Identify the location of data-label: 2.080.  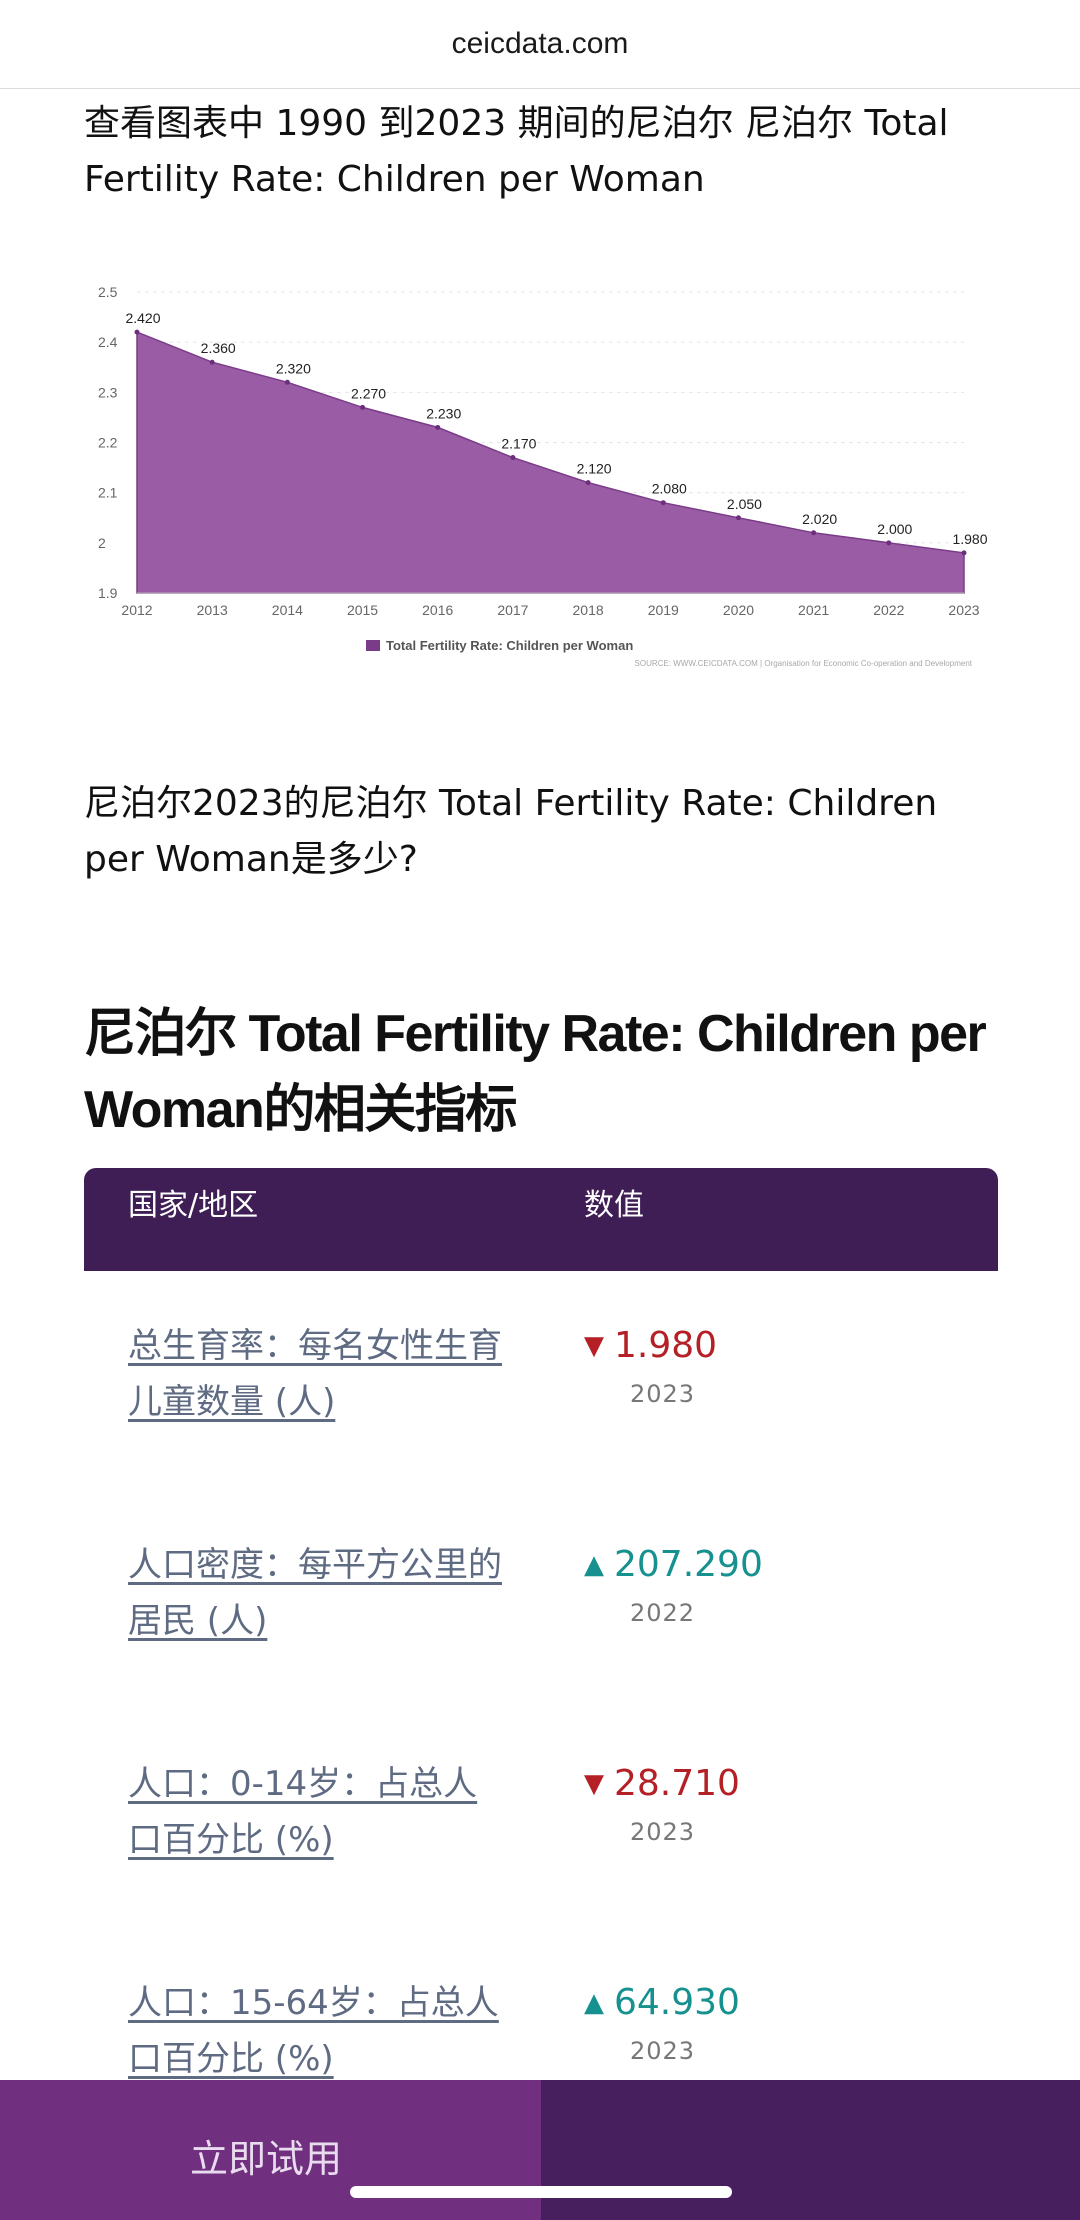
(669, 489).